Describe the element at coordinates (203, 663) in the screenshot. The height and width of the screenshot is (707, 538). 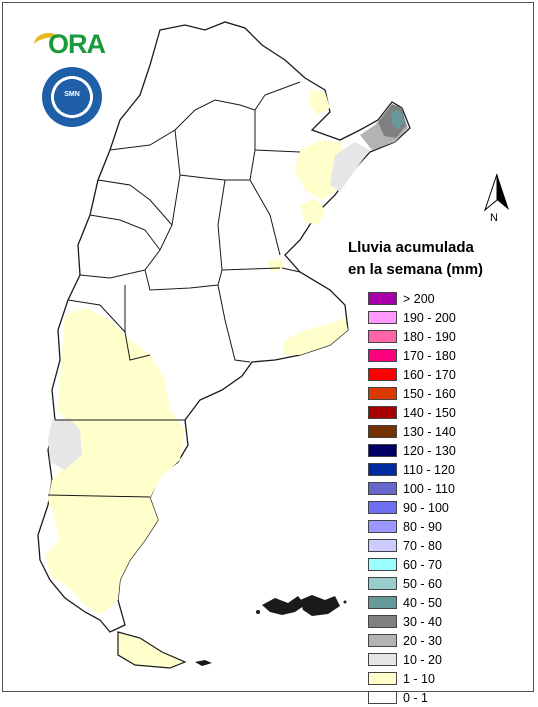
I see `staten-island` at that location.